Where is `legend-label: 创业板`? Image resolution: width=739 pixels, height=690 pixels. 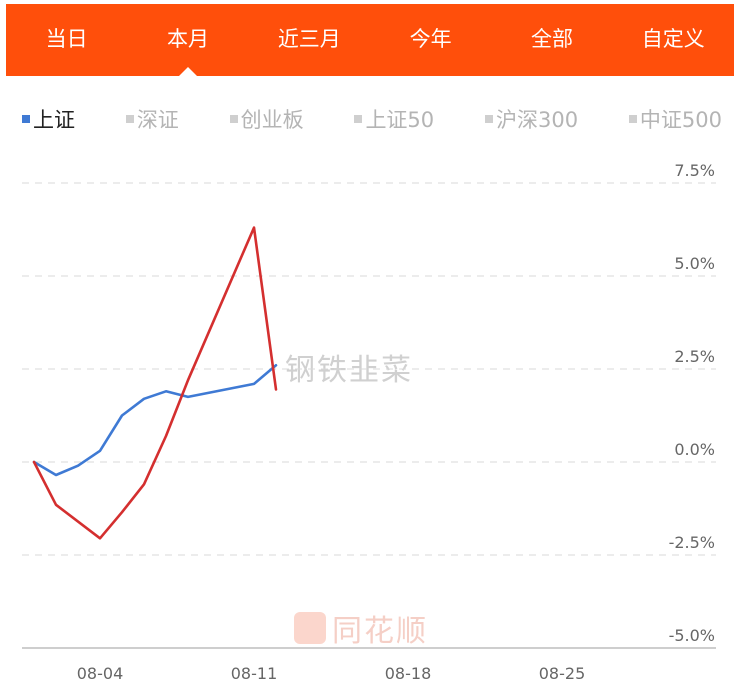 legend-label: 创业板 is located at coordinates (272, 120).